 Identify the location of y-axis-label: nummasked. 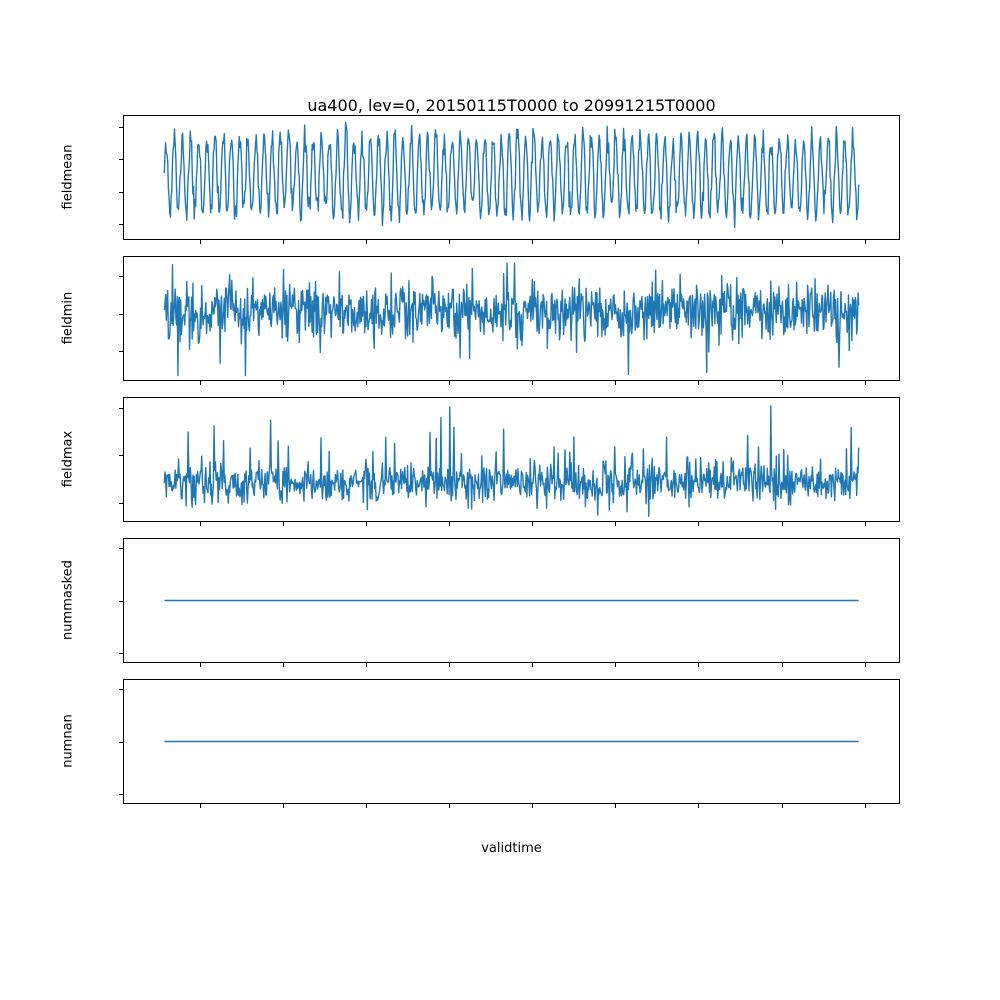
(68, 600).